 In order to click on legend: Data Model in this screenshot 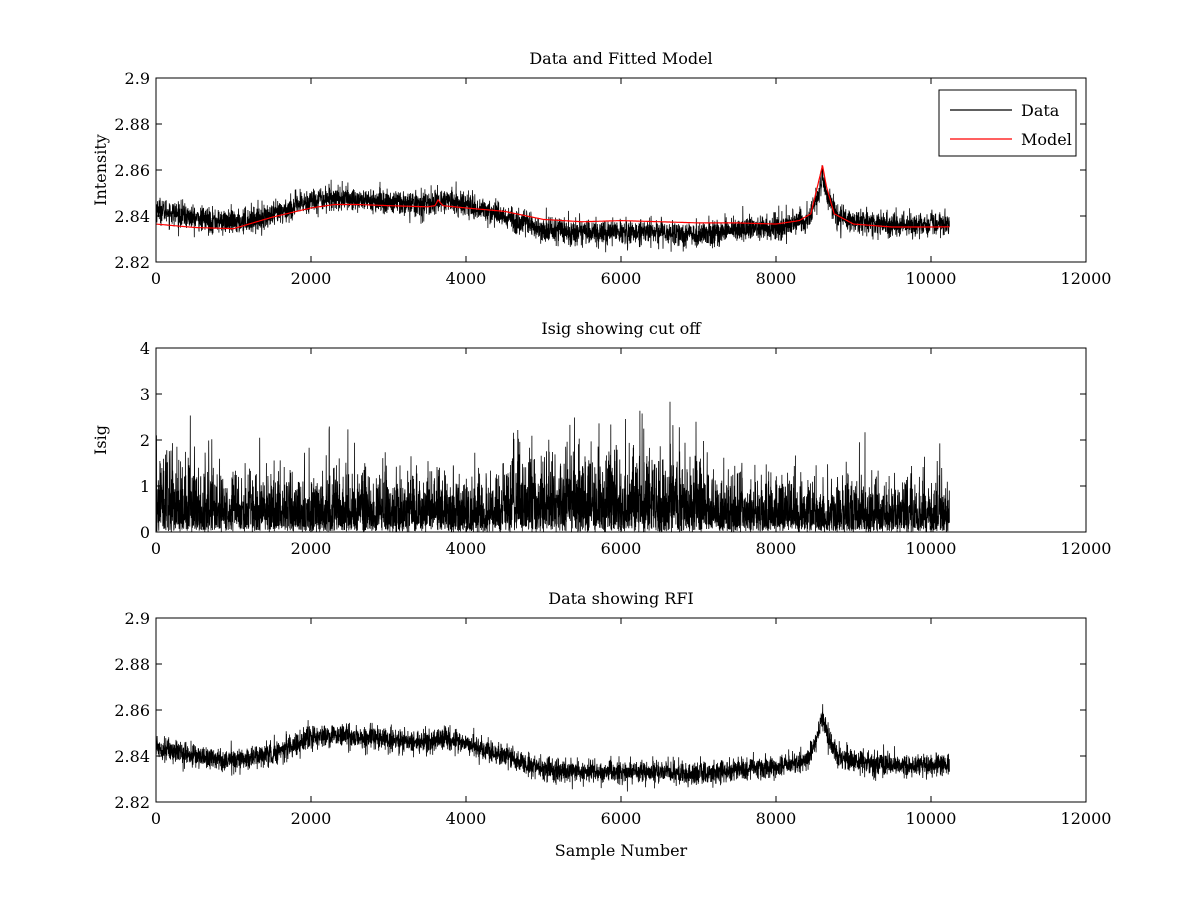, I will do `click(1007, 123)`.